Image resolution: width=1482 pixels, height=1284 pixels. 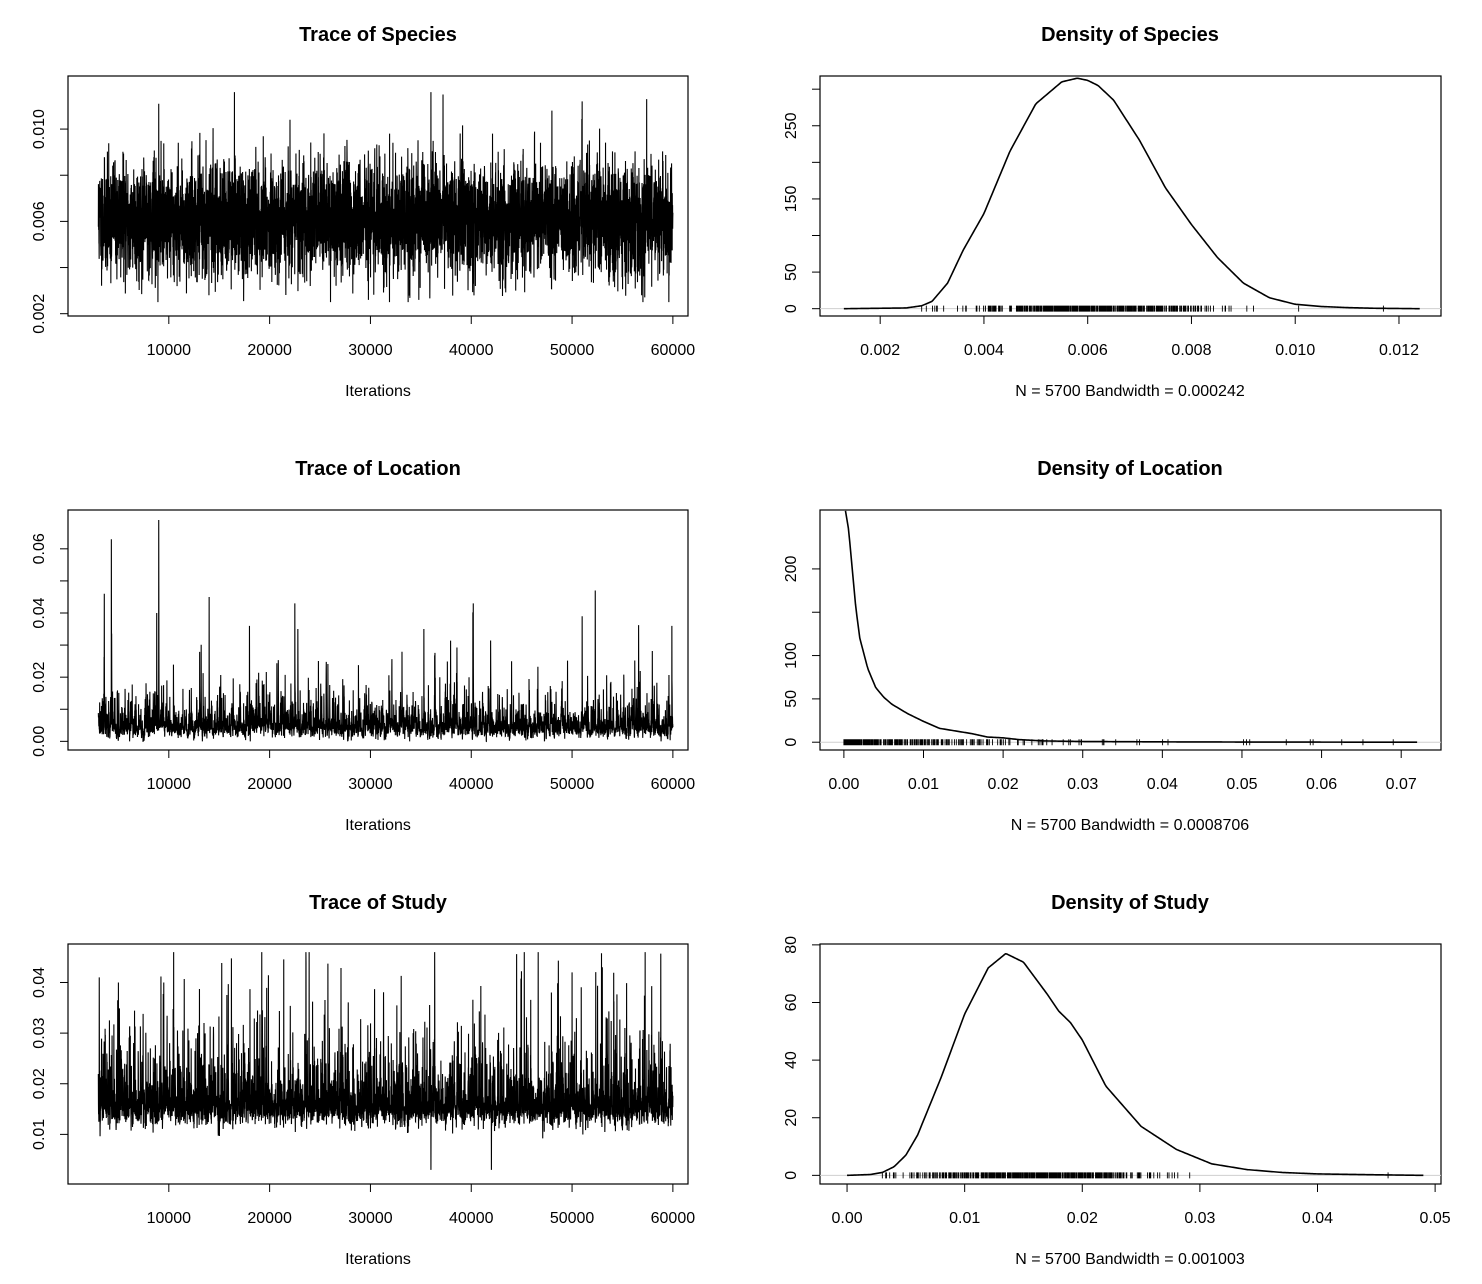 I want to click on y-tick-label: 200, so click(x=791, y=568).